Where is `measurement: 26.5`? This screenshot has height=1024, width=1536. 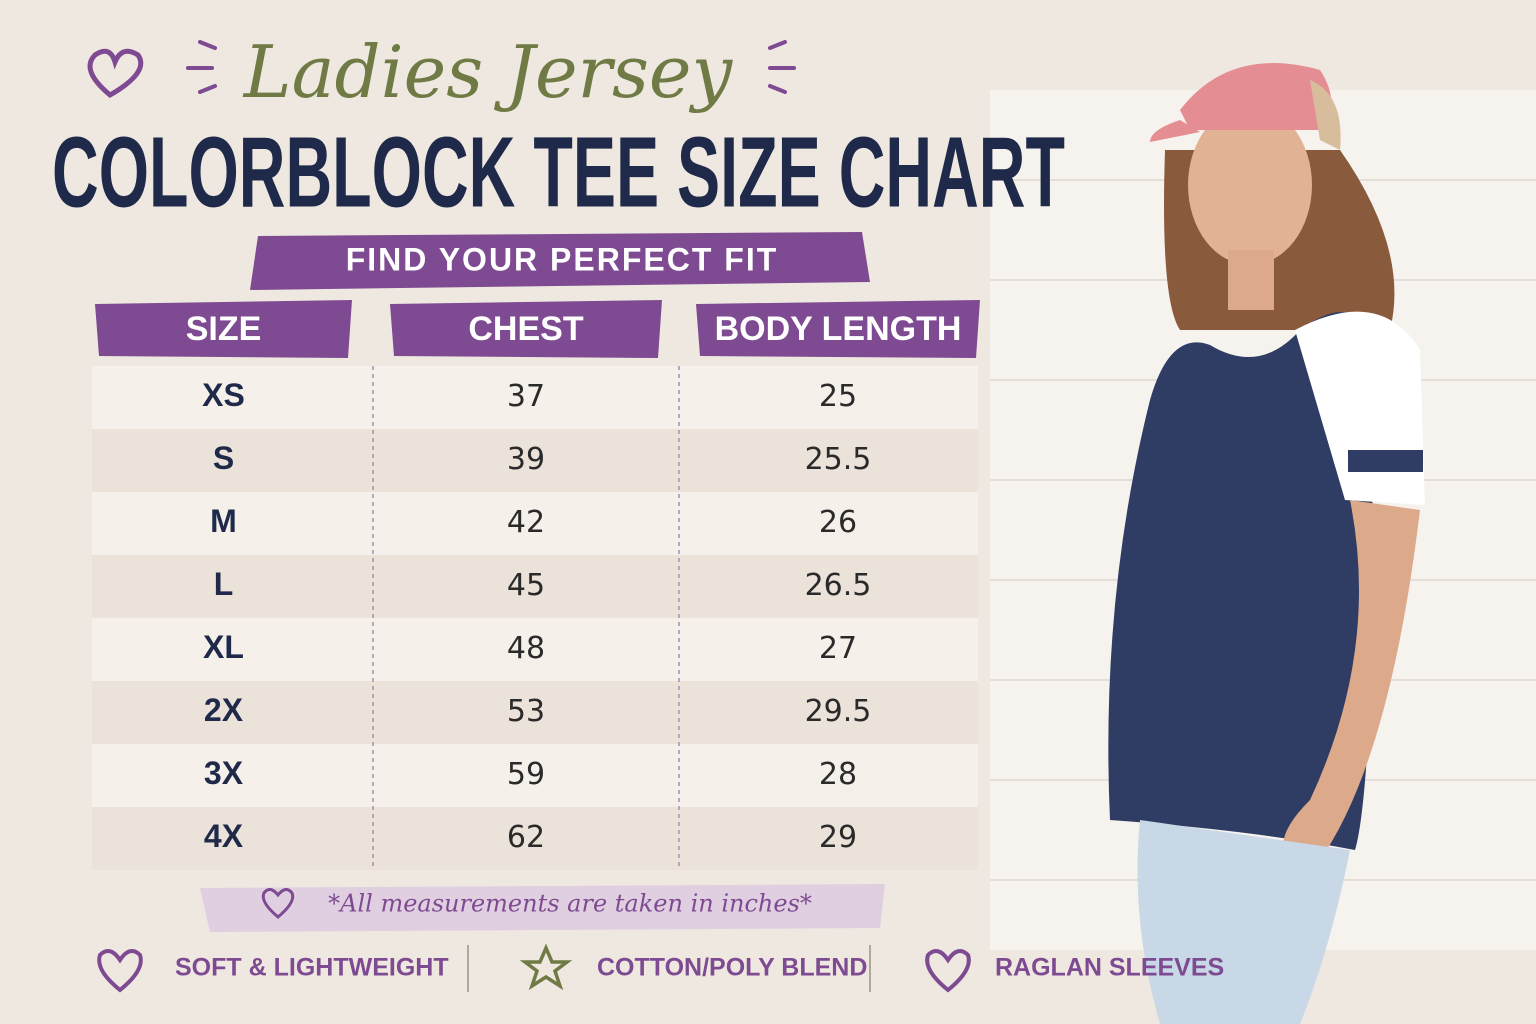
measurement: 26.5 is located at coordinates (838, 585).